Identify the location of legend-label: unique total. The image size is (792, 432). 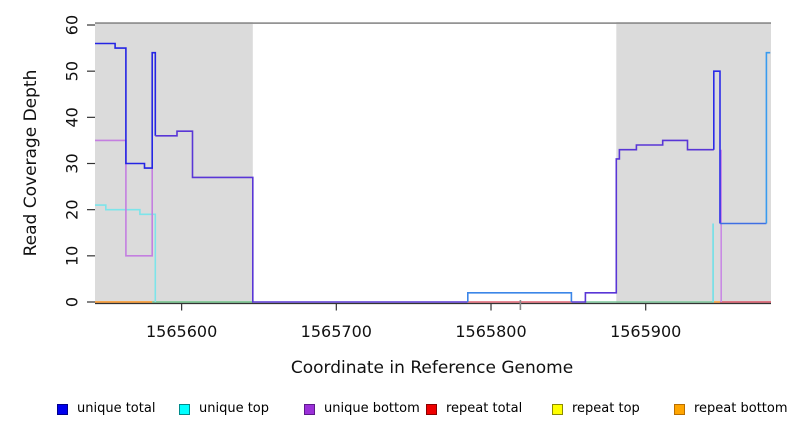
(116, 408).